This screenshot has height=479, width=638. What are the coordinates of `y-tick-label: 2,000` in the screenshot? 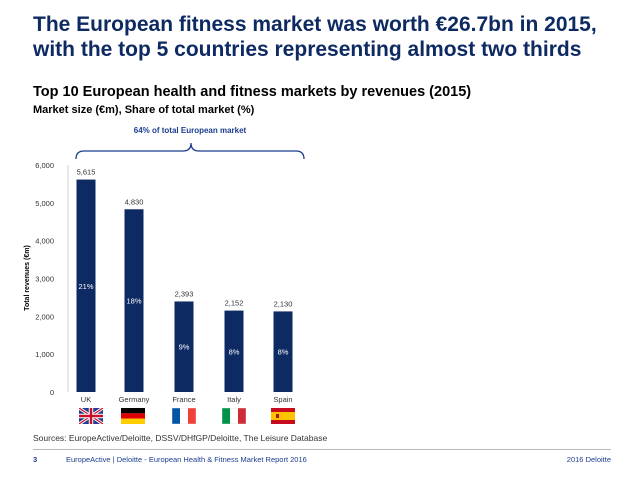 It's located at (44, 316).